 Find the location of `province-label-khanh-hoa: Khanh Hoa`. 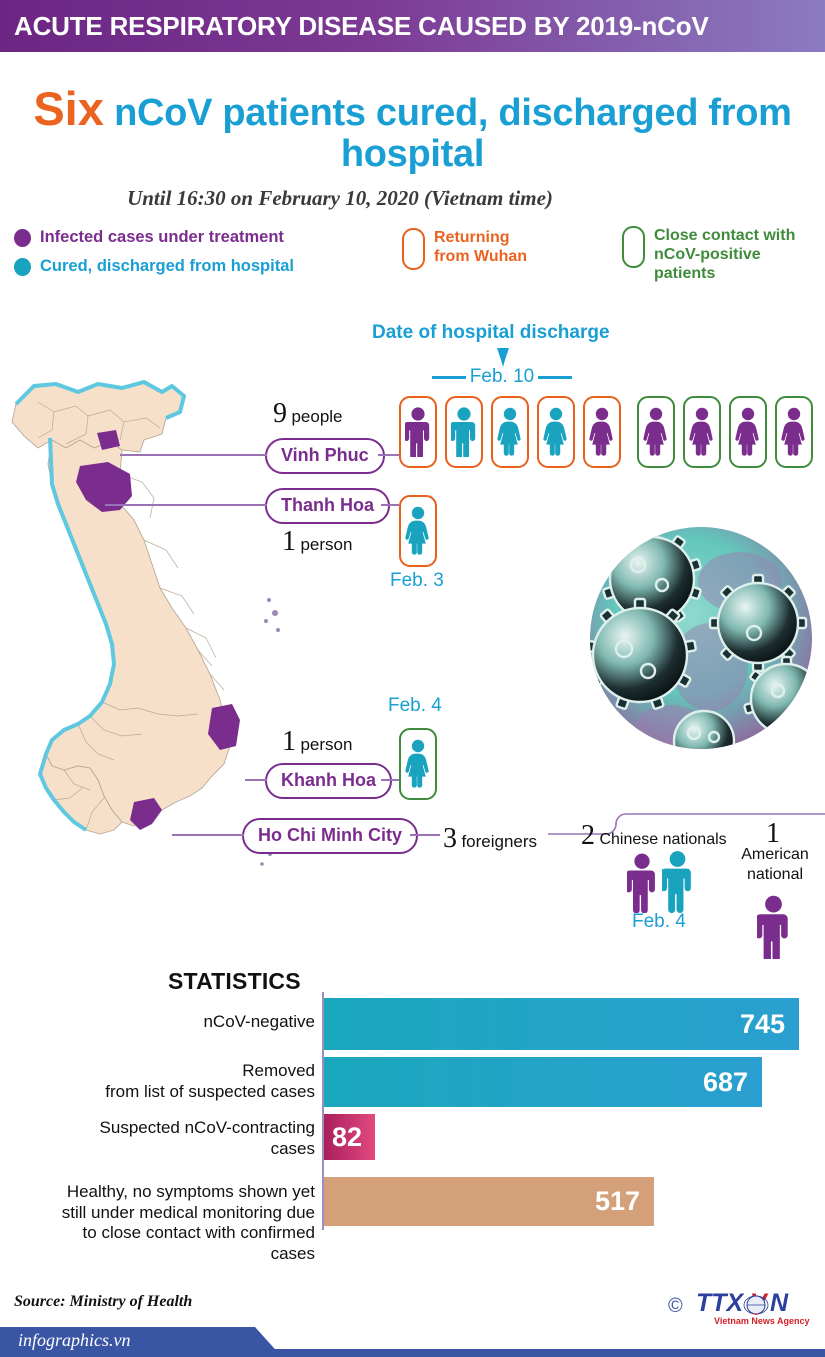

province-label-khanh-hoa: Khanh Hoa is located at coordinates (329, 781).